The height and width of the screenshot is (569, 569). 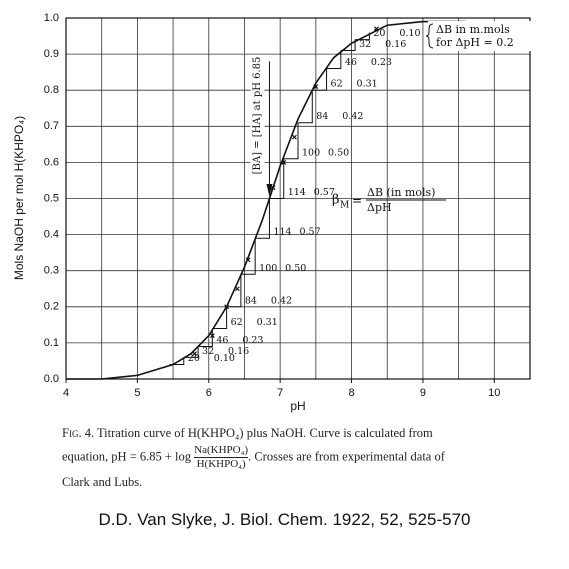 What do you see at coordinates (51, 90) in the screenshot?
I see `y-tick-label: 0.8` at bounding box center [51, 90].